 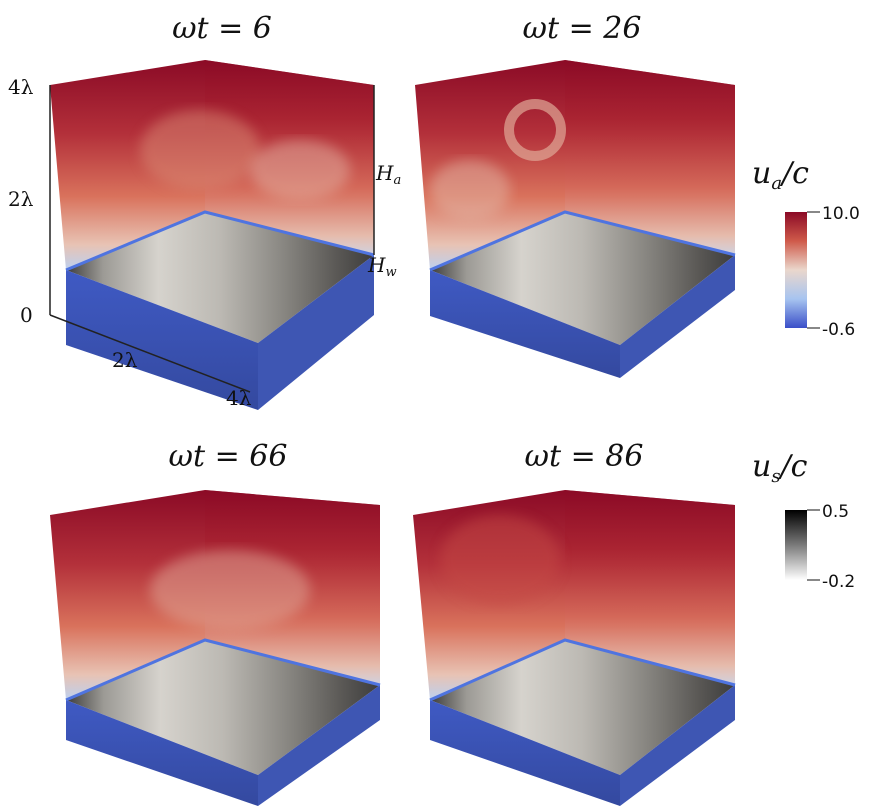 What do you see at coordinates (780, 468) in the screenshot?
I see `colorbar-us-title: us/c` at bounding box center [780, 468].